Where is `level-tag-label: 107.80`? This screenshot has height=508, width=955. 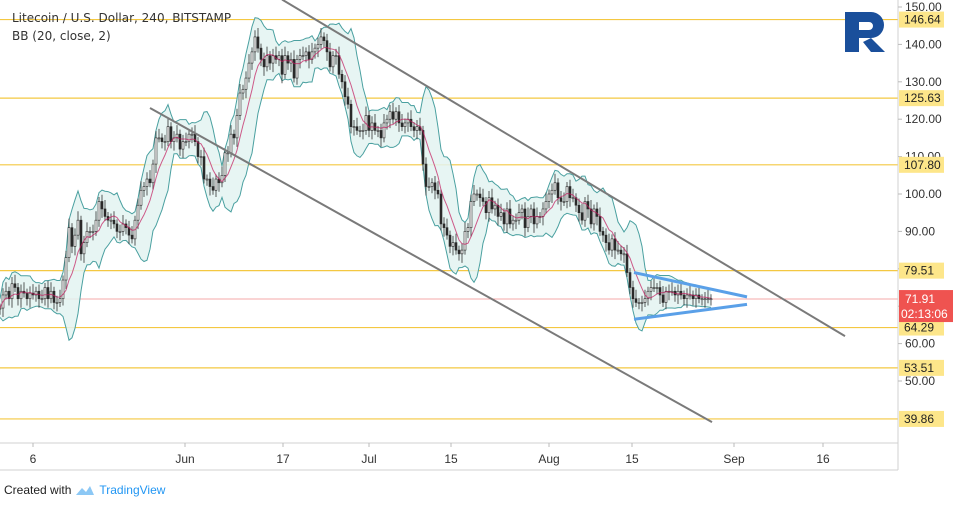 level-tag-label: 107.80 is located at coordinates (922, 165).